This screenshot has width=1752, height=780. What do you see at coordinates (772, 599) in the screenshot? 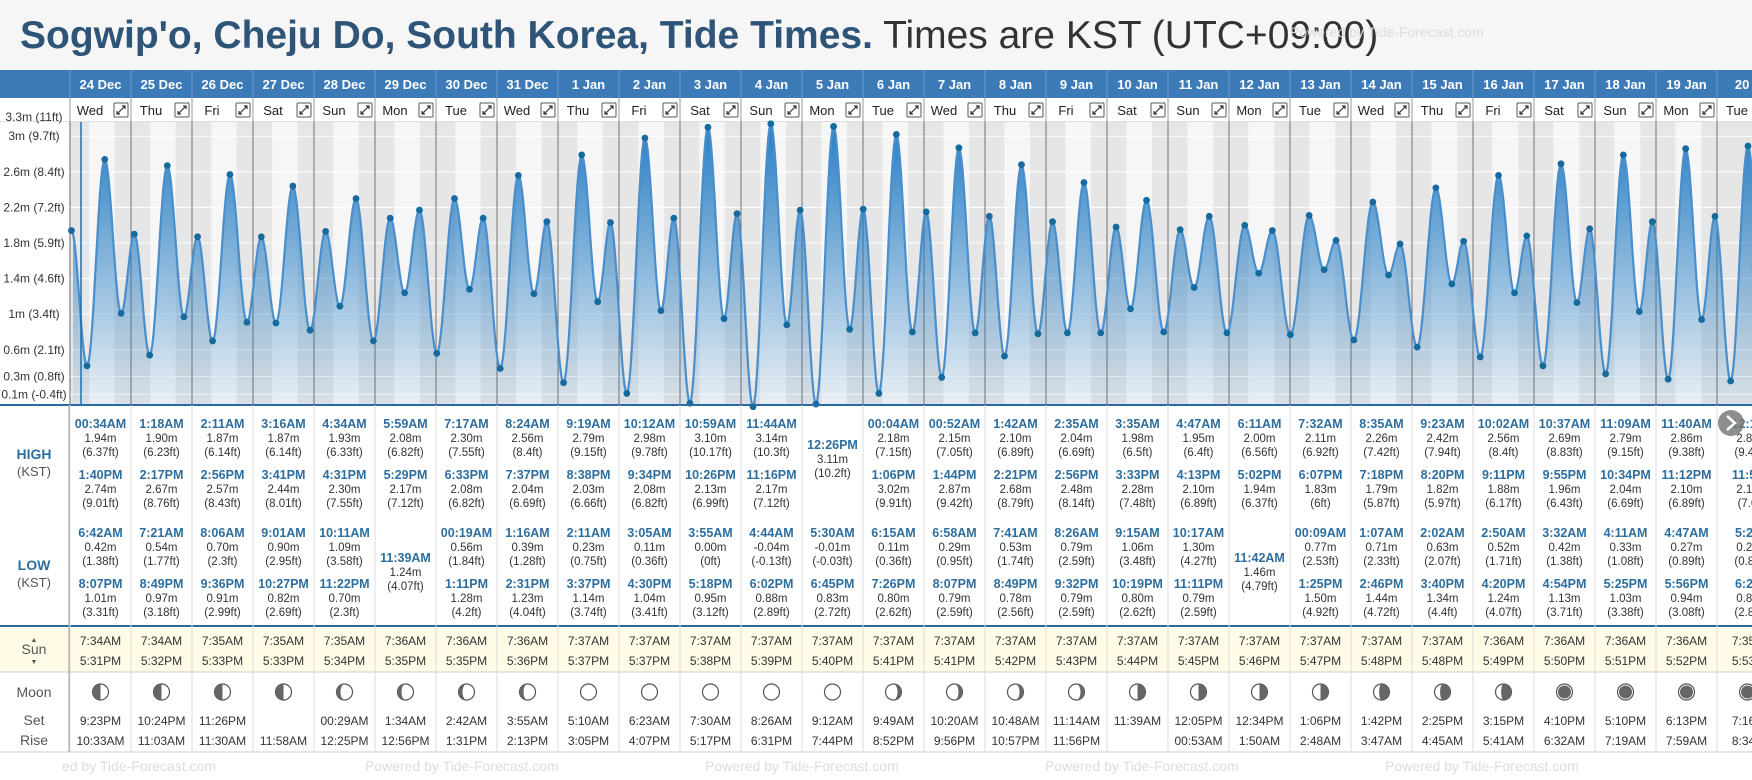
I see `low-tide-height-m: 0.88m` at bounding box center [772, 599].